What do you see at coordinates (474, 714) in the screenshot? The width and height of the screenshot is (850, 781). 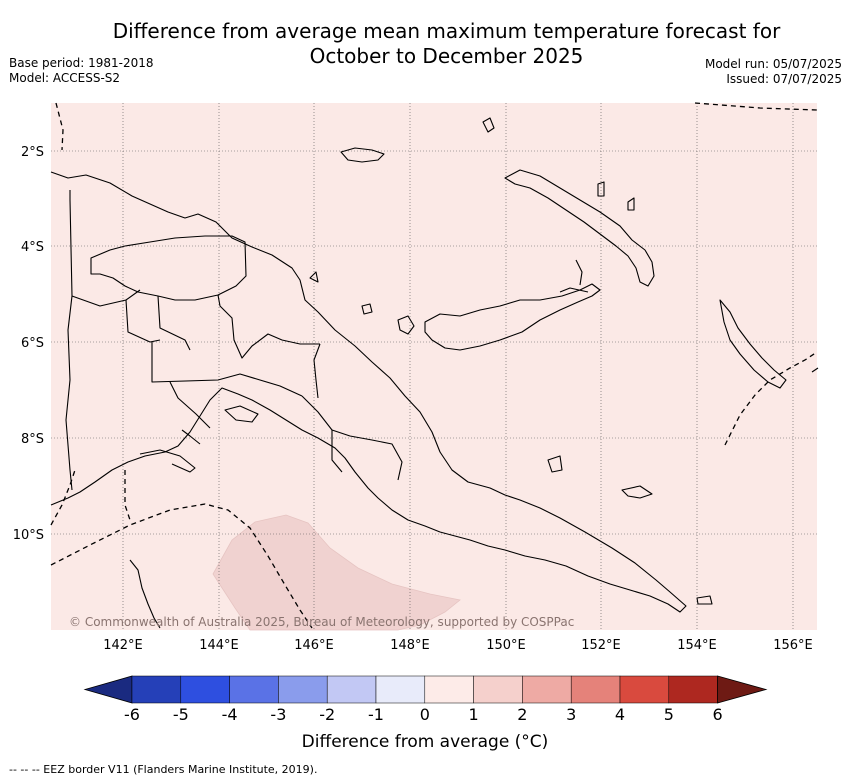 I see `colorbar-tick-label: 1` at bounding box center [474, 714].